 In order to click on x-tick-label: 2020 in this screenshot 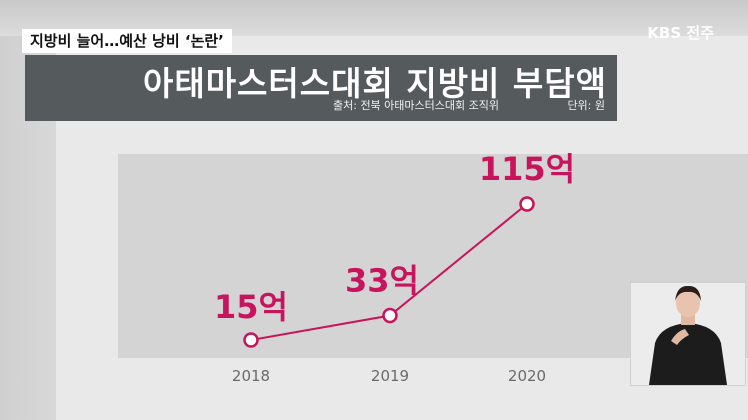, I will do `click(527, 376)`.